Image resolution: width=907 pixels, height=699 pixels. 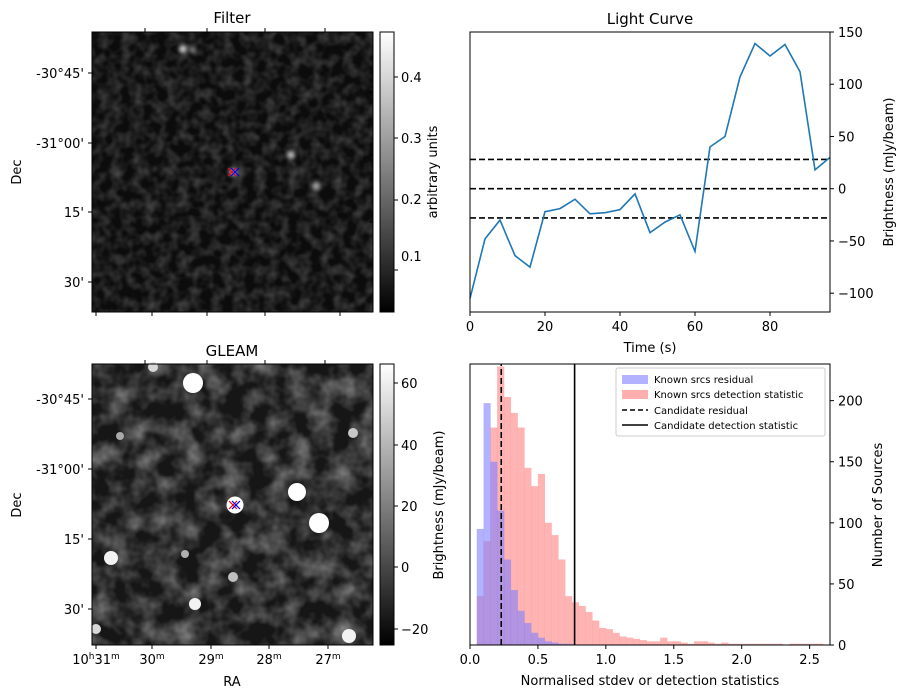 What do you see at coordinates (210, 660) in the screenshot?
I see `gleam-xtick-label: 29m` at bounding box center [210, 660].